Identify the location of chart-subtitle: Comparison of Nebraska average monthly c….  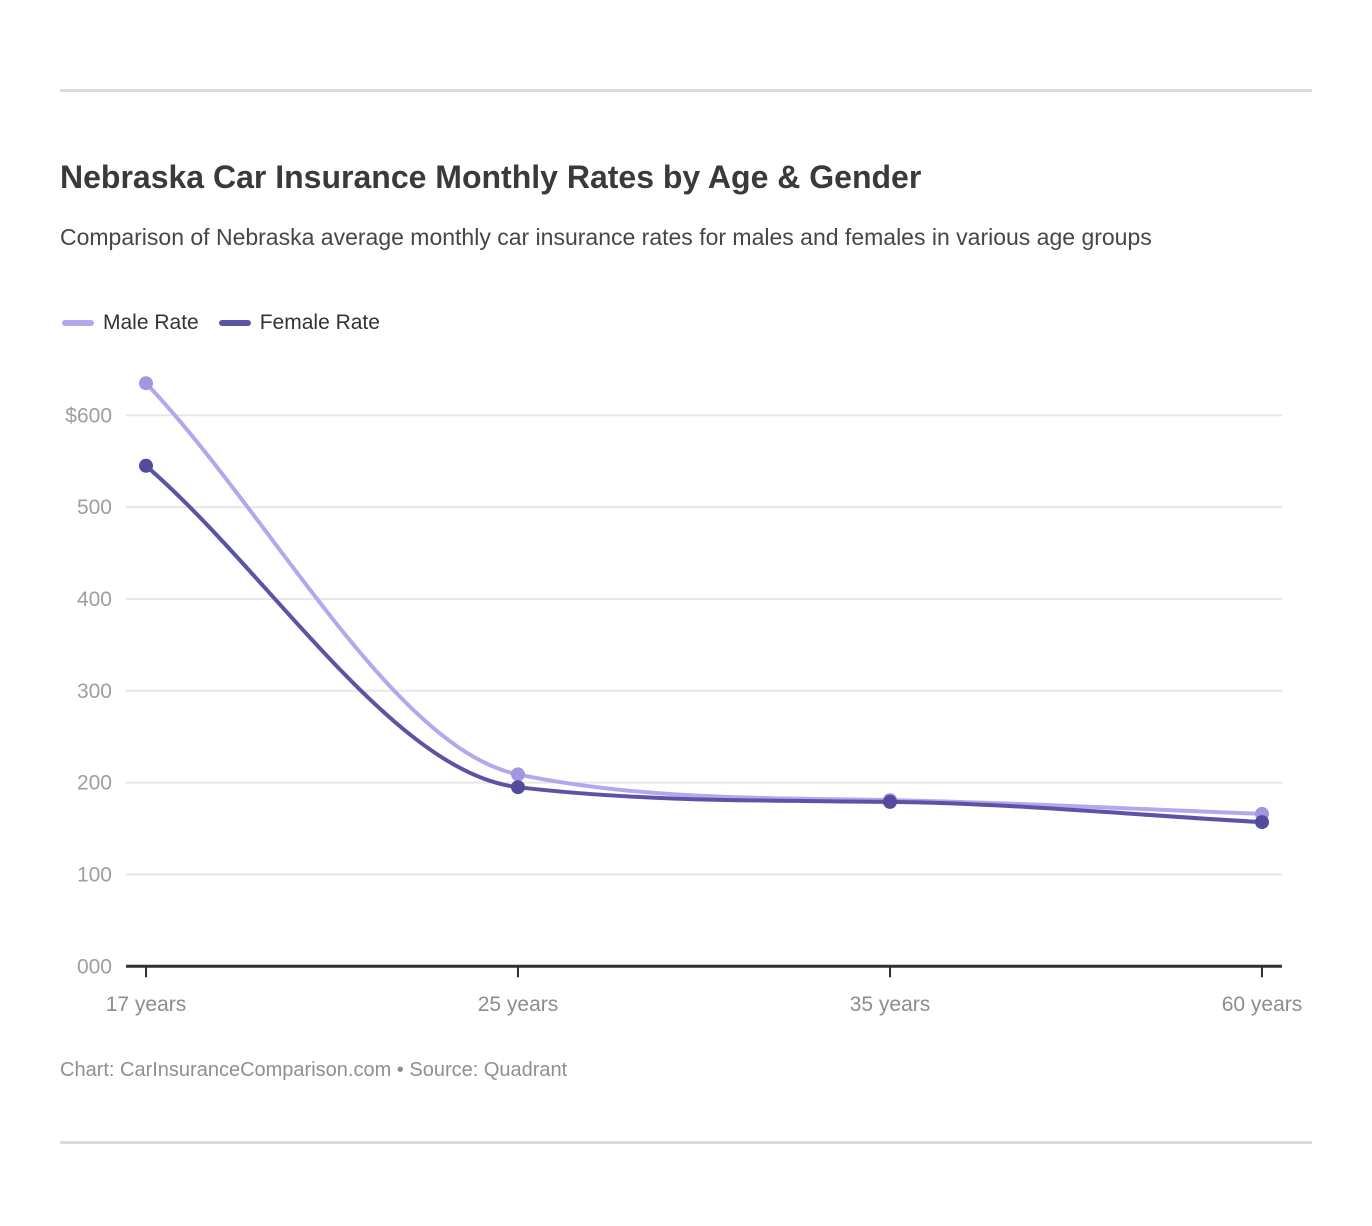
(606, 237).